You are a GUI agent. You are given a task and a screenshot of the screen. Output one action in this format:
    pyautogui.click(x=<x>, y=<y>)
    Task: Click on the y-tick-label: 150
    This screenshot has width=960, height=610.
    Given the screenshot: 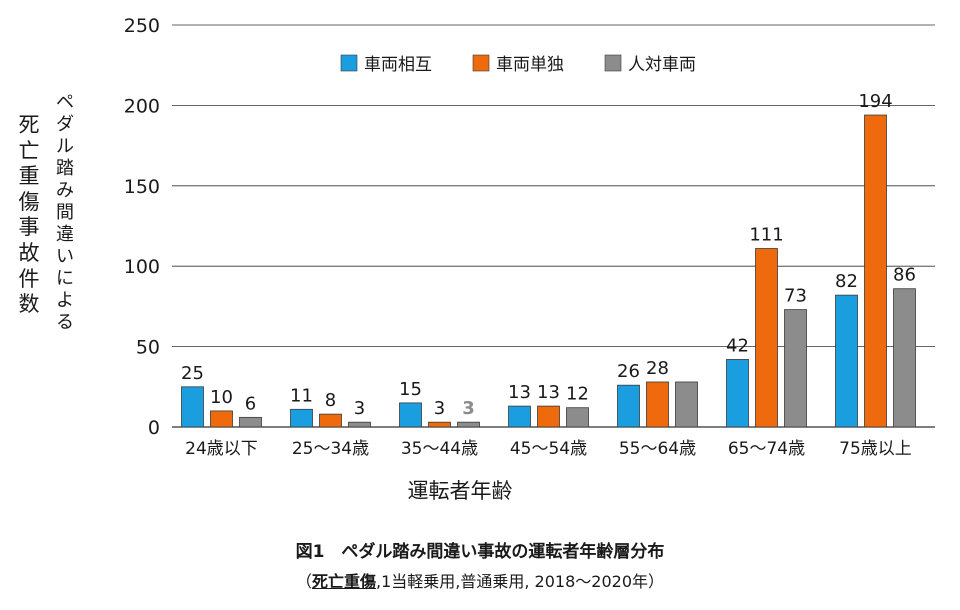 What is the action you would take?
    pyautogui.click(x=142, y=187)
    